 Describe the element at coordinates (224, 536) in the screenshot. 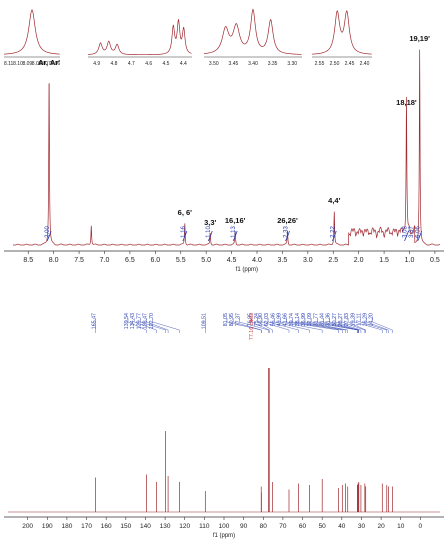

I see `c-axis-label: f1 (ppm)` at that location.